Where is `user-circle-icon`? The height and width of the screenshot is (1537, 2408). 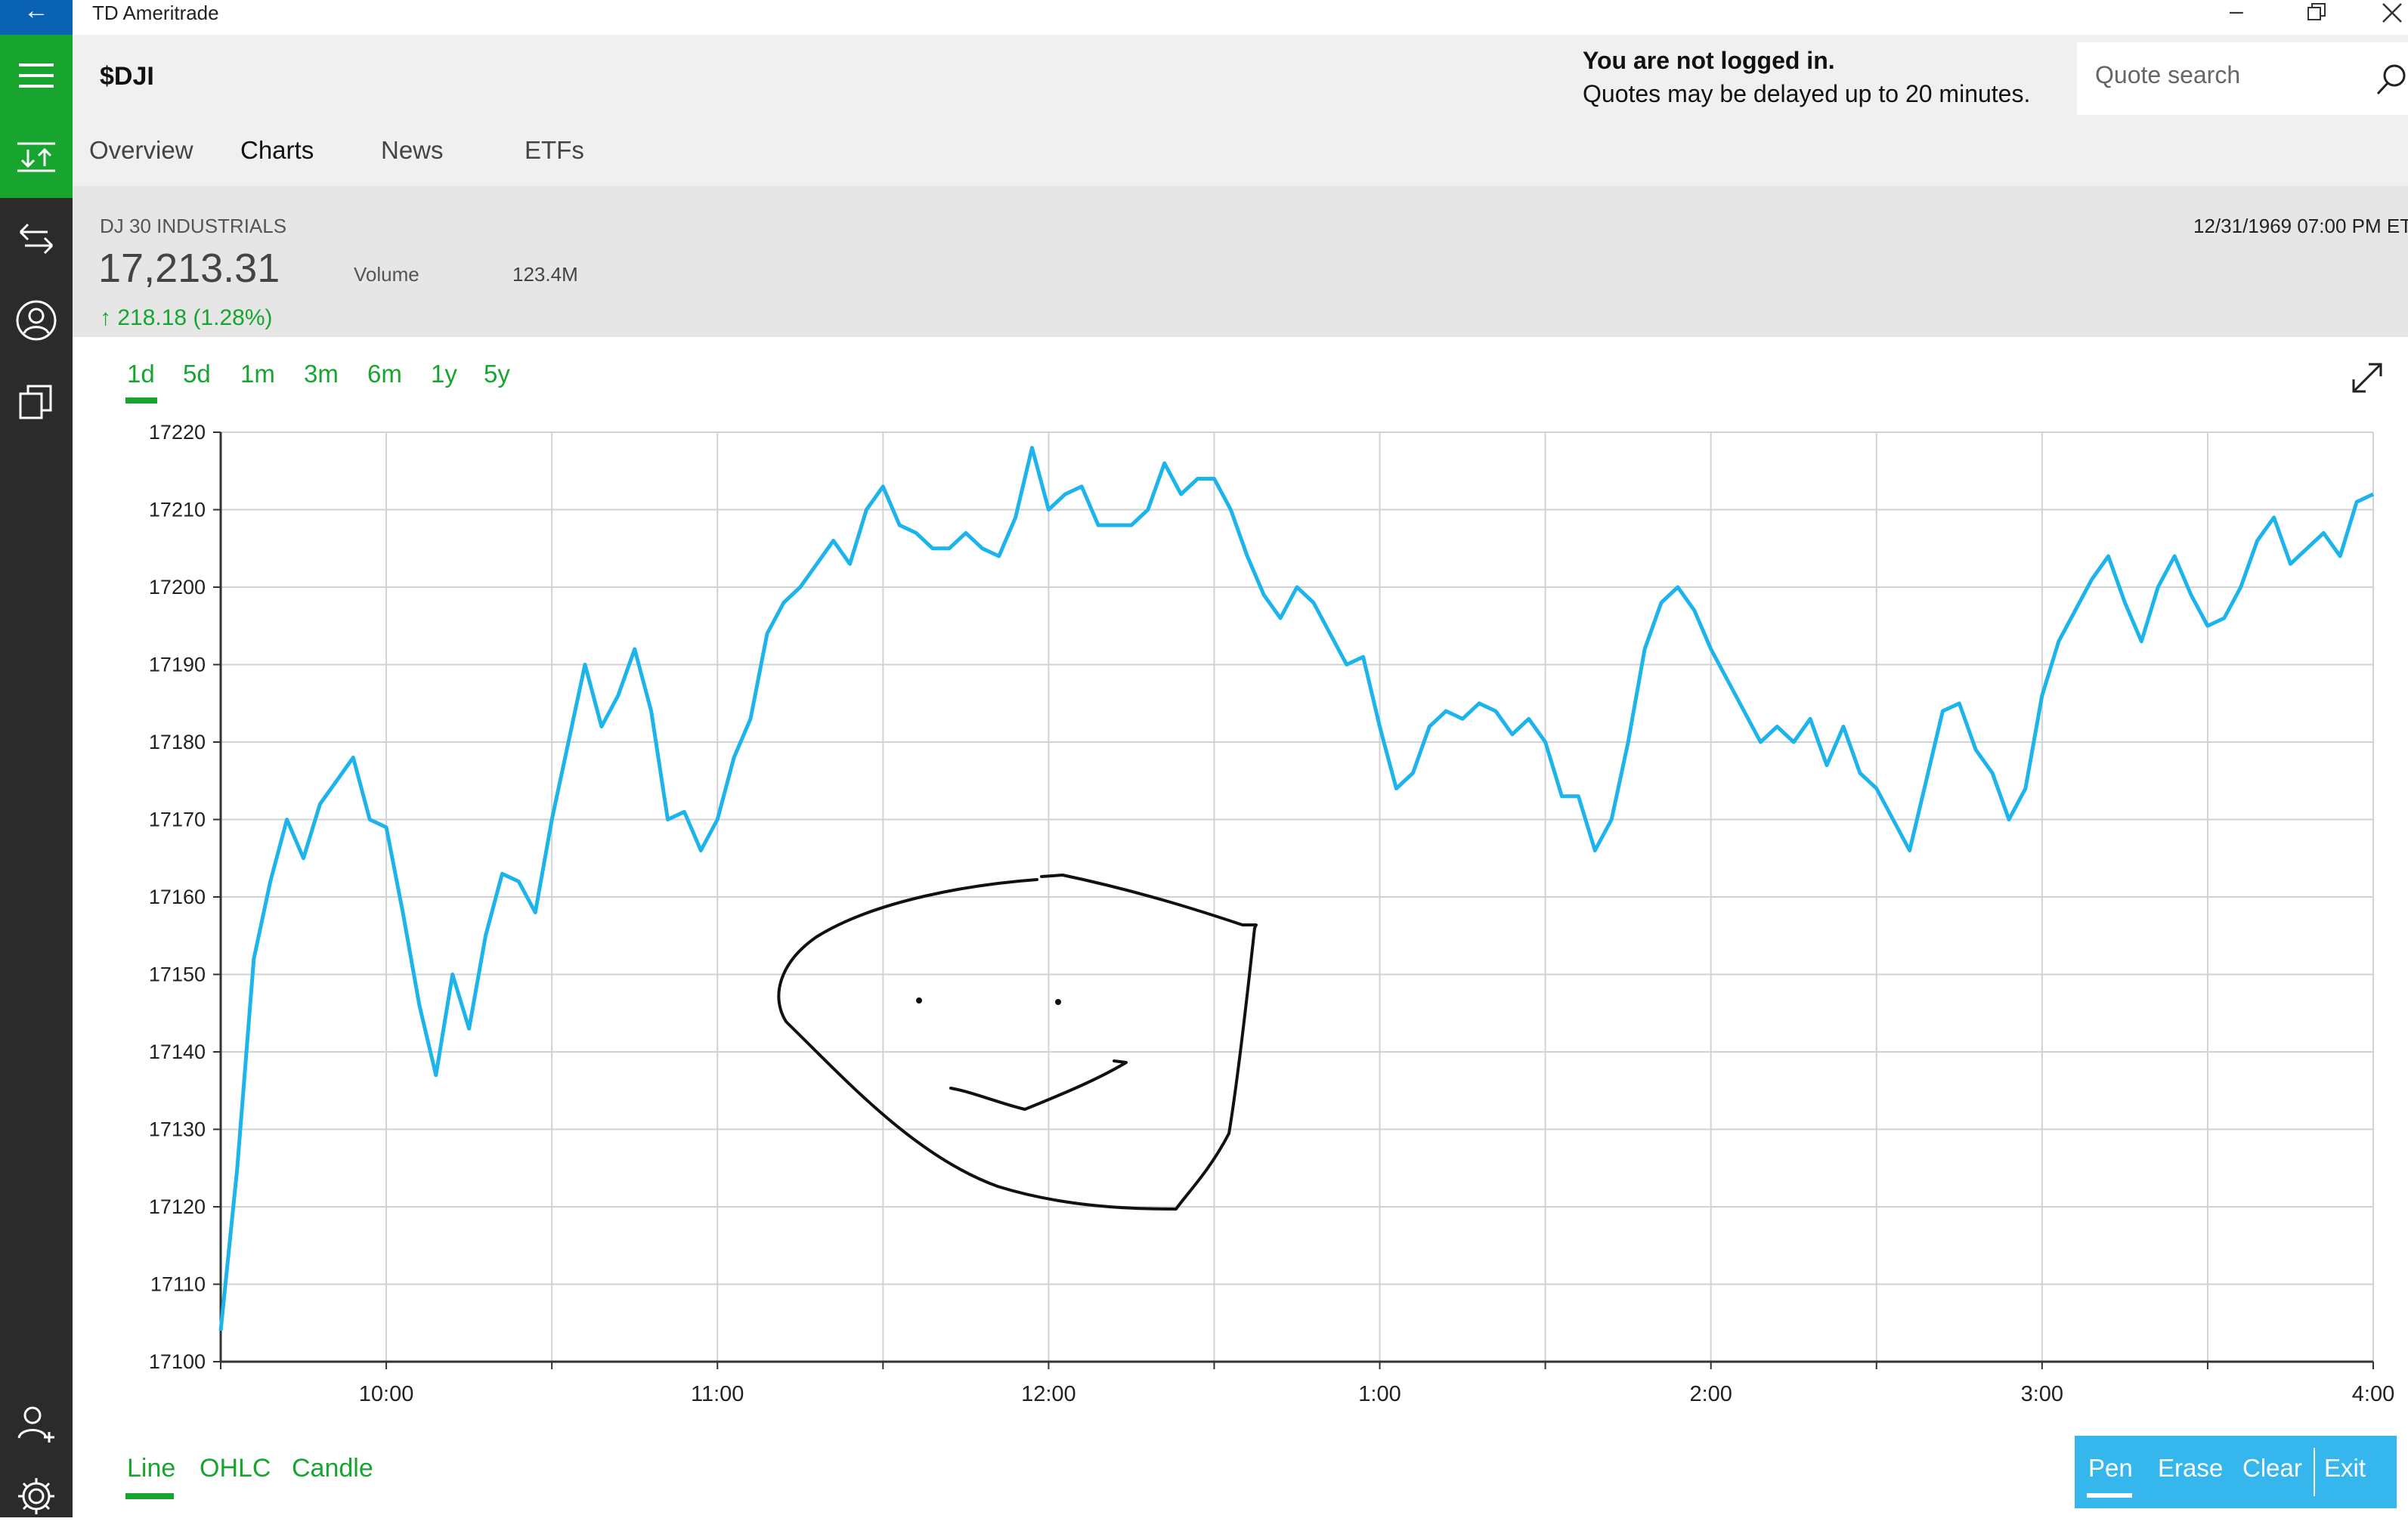 user-circle-icon is located at coordinates (37, 320).